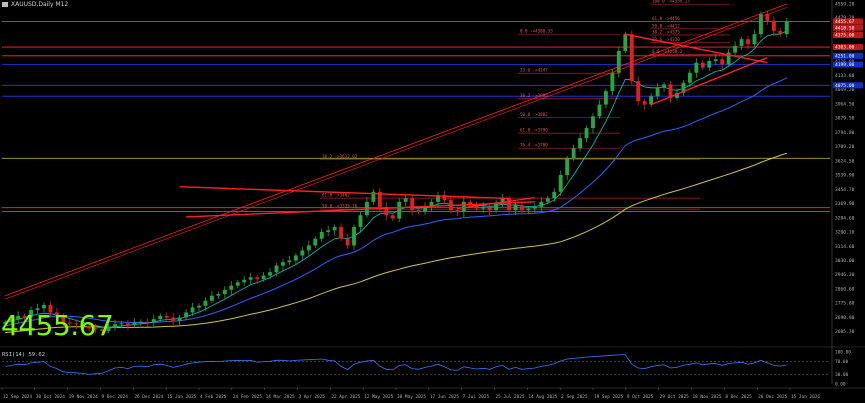 The width and height of the screenshot is (865, 403). What do you see at coordinates (336, 195) in the screenshot?
I see `fib-level-label: 61.8 ->3402` at bounding box center [336, 195].